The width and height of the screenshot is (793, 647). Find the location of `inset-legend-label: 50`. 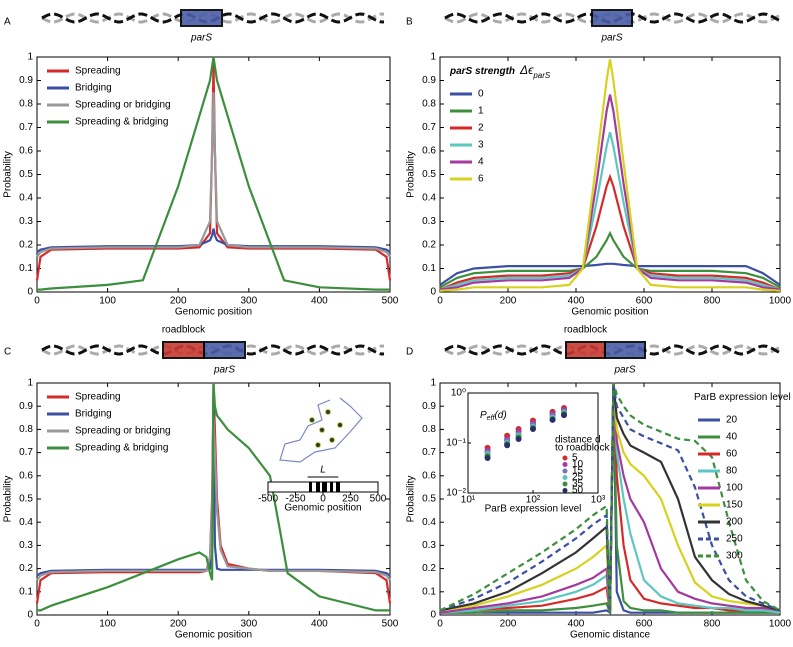

inset-legend-label: 50 is located at coordinates (578, 490).